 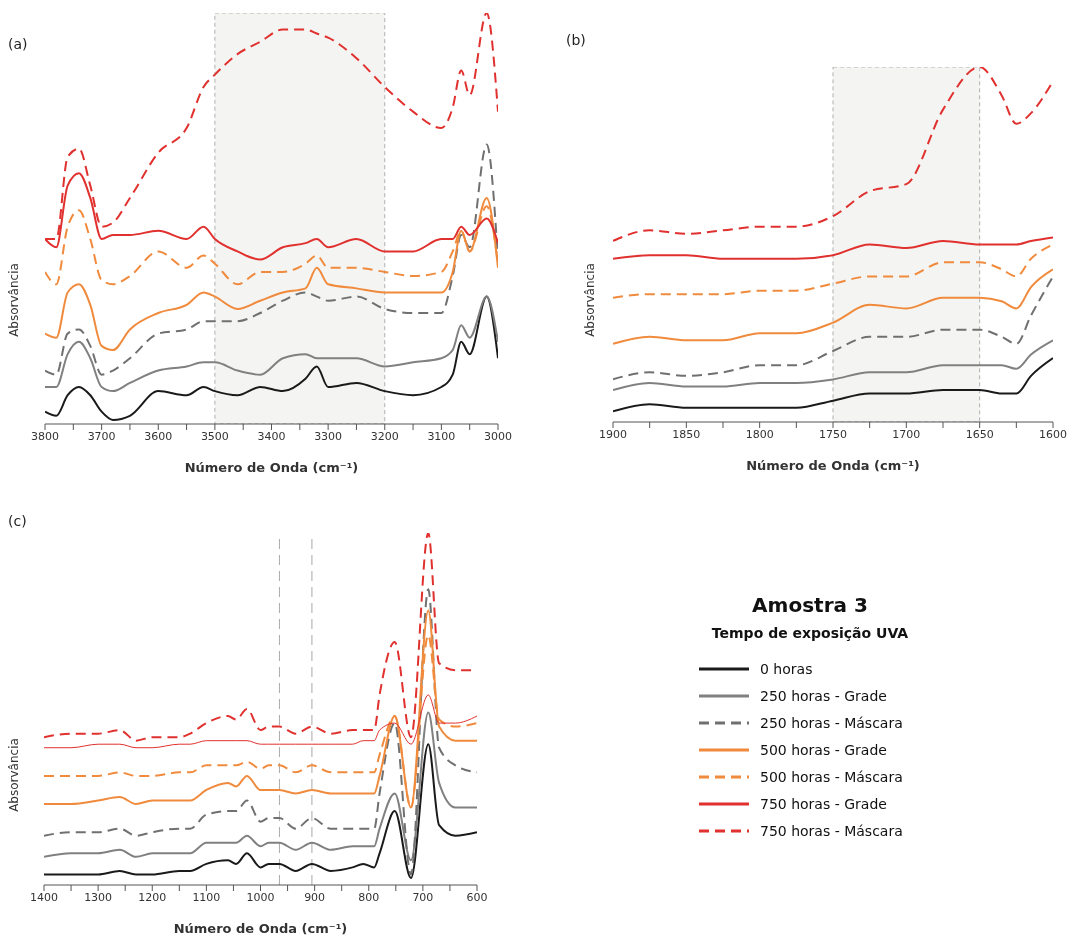 What do you see at coordinates (152, 897) in the screenshot?
I see `x-tick-label: 1200` at bounding box center [152, 897].